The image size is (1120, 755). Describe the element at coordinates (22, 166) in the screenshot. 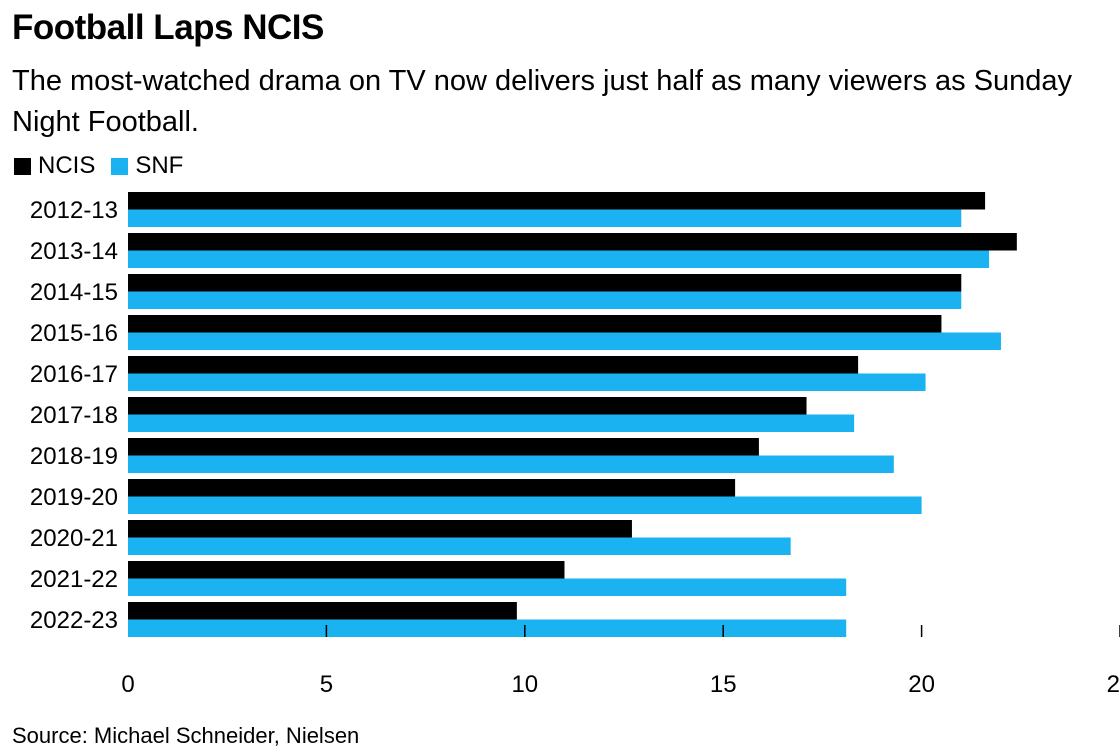

I see `legend-swatch-ncis` at that location.